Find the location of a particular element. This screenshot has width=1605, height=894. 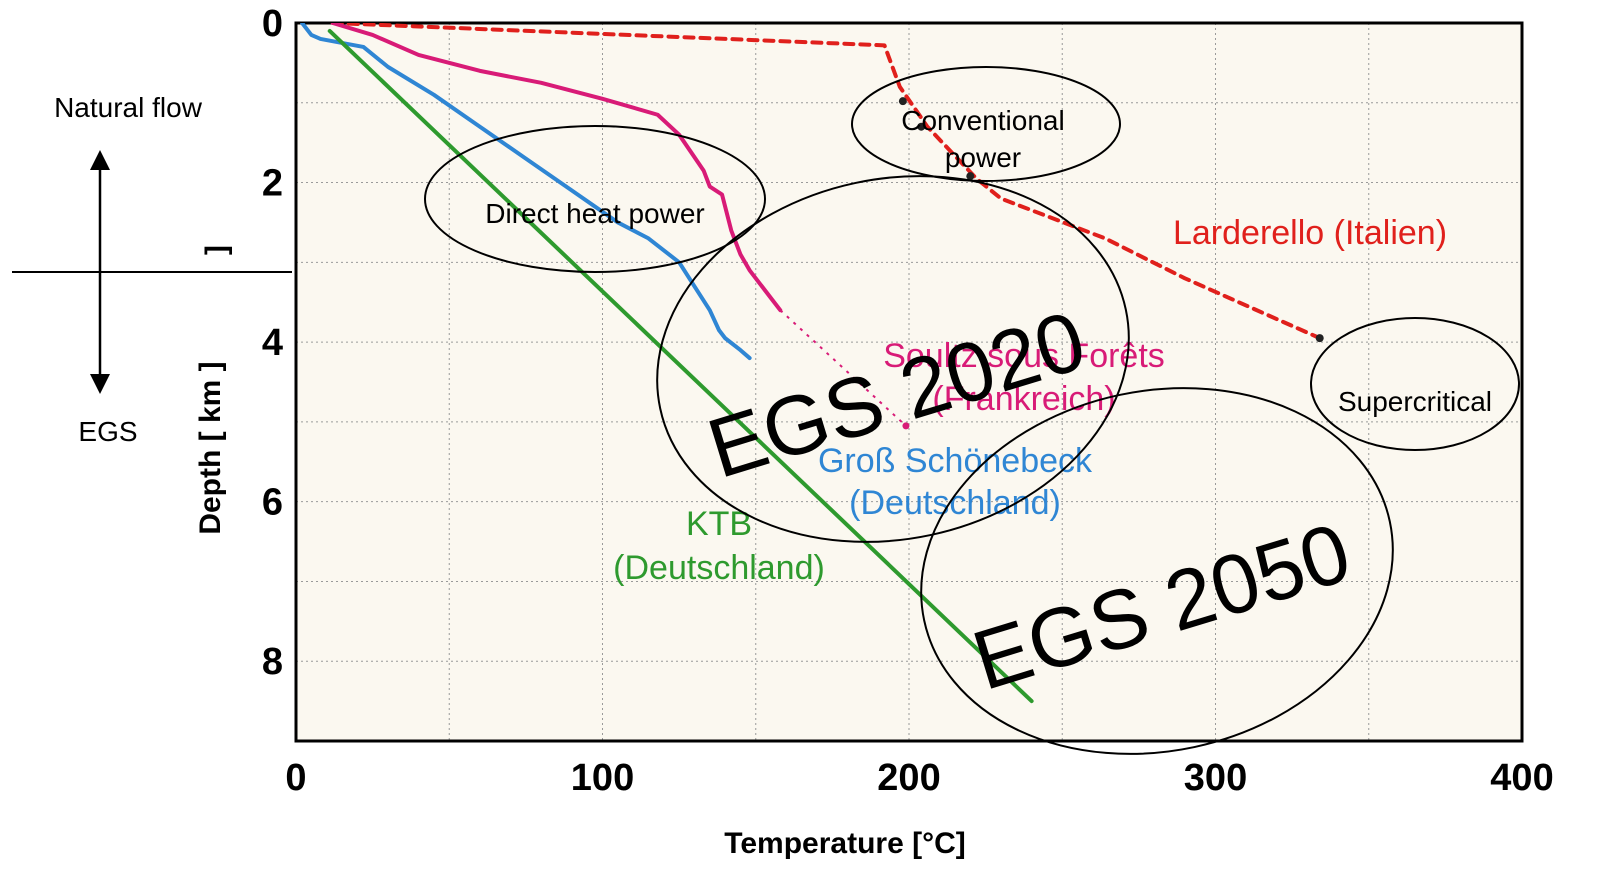

y-axis-ticks: 0 2 4 6 8 is located at coordinates (272, 343).